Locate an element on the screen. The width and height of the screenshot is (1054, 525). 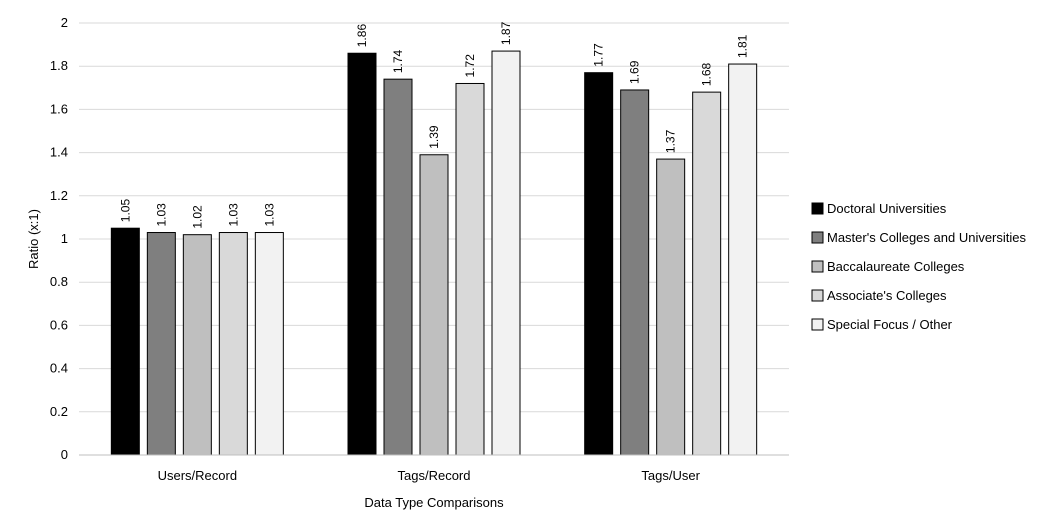
data-label: 1.68 is located at coordinates (707, 74).